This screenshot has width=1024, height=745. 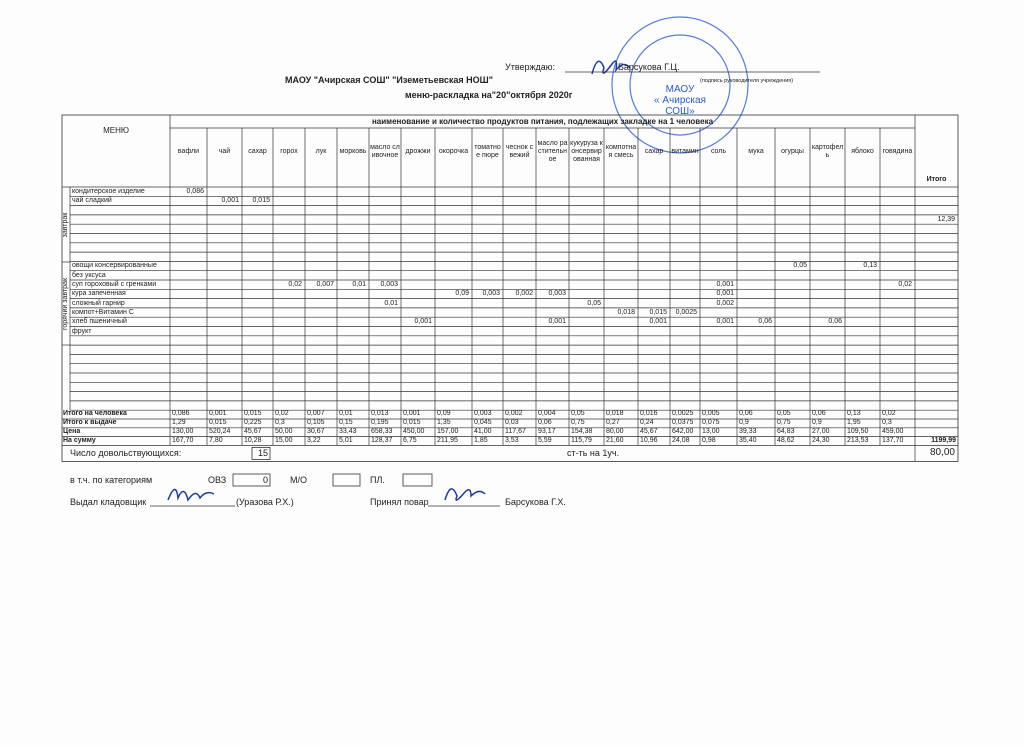 What do you see at coordinates (756, 151) in the screenshot?
I see `column-header: мука` at bounding box center [756, 151].